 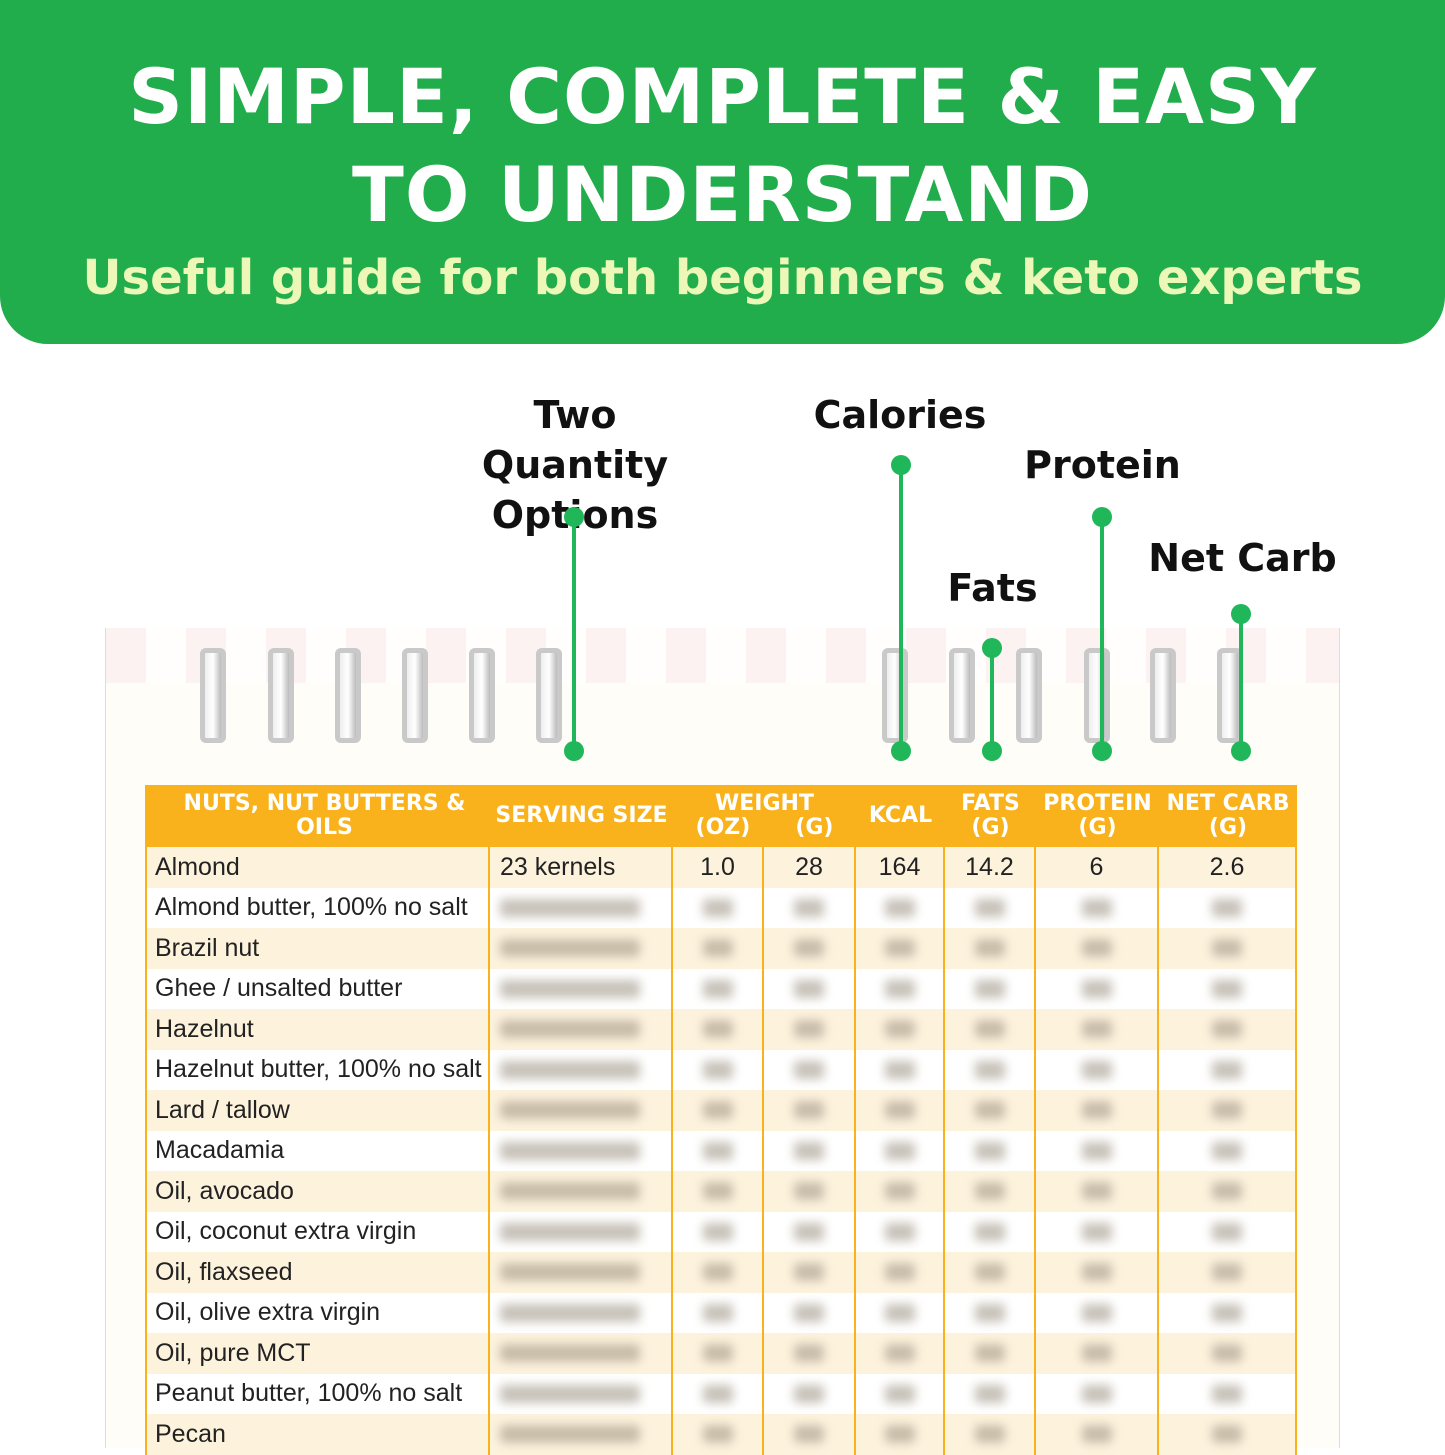 I want to click on table-row: Peanut butter, 100% no salt, so click(x=721, y=1393).